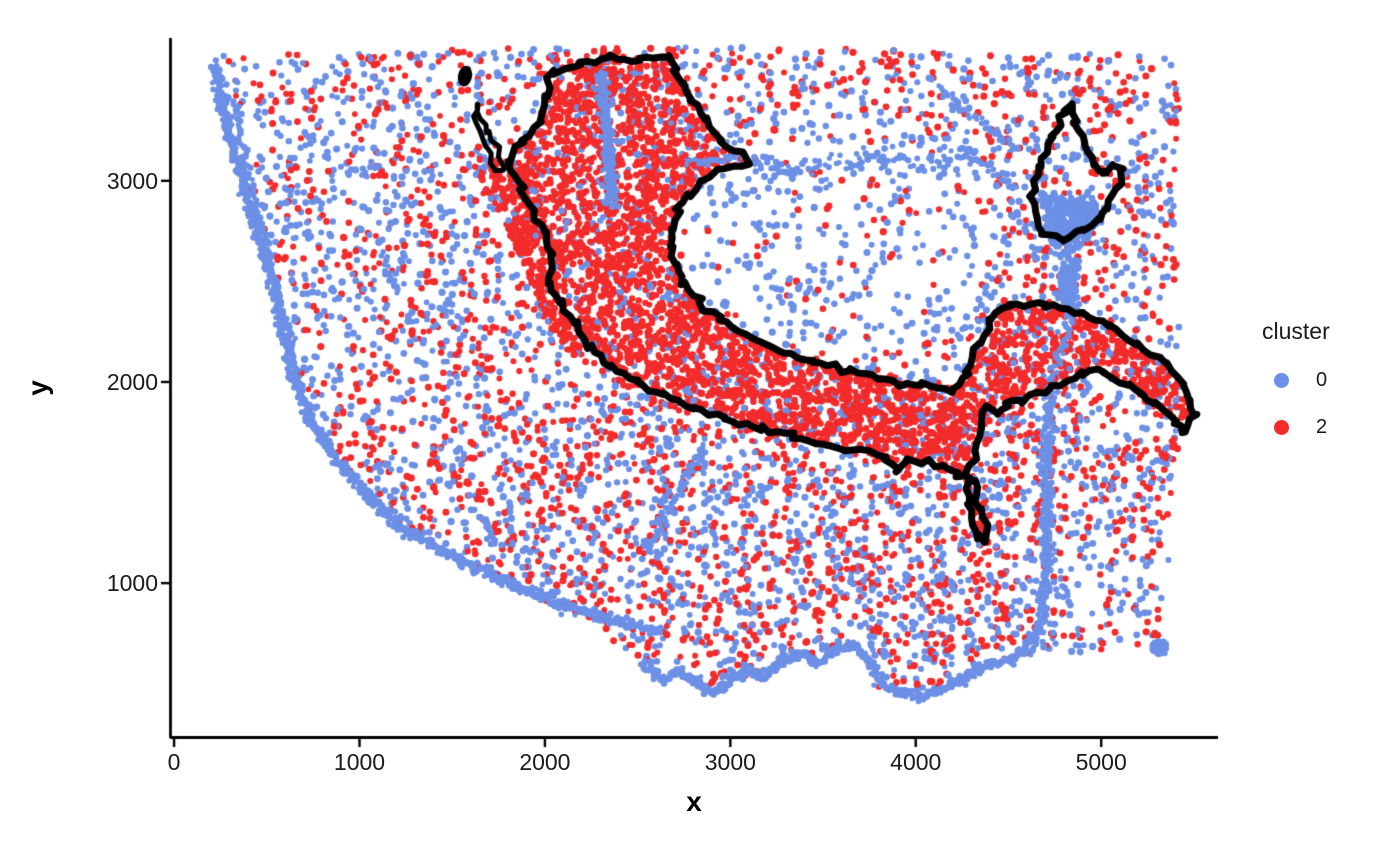  I want to click on legend-title: cluster, so click(1296, 331).